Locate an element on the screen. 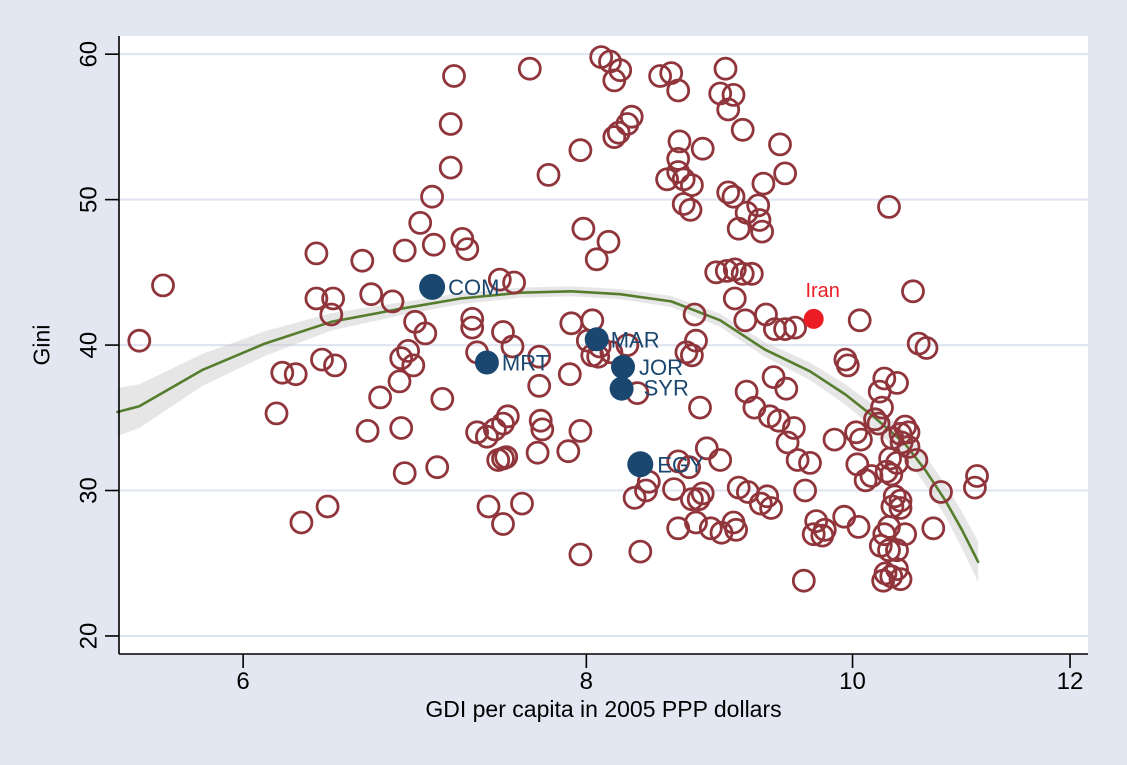  country-label: SYR is located at coordinates (666, 388).